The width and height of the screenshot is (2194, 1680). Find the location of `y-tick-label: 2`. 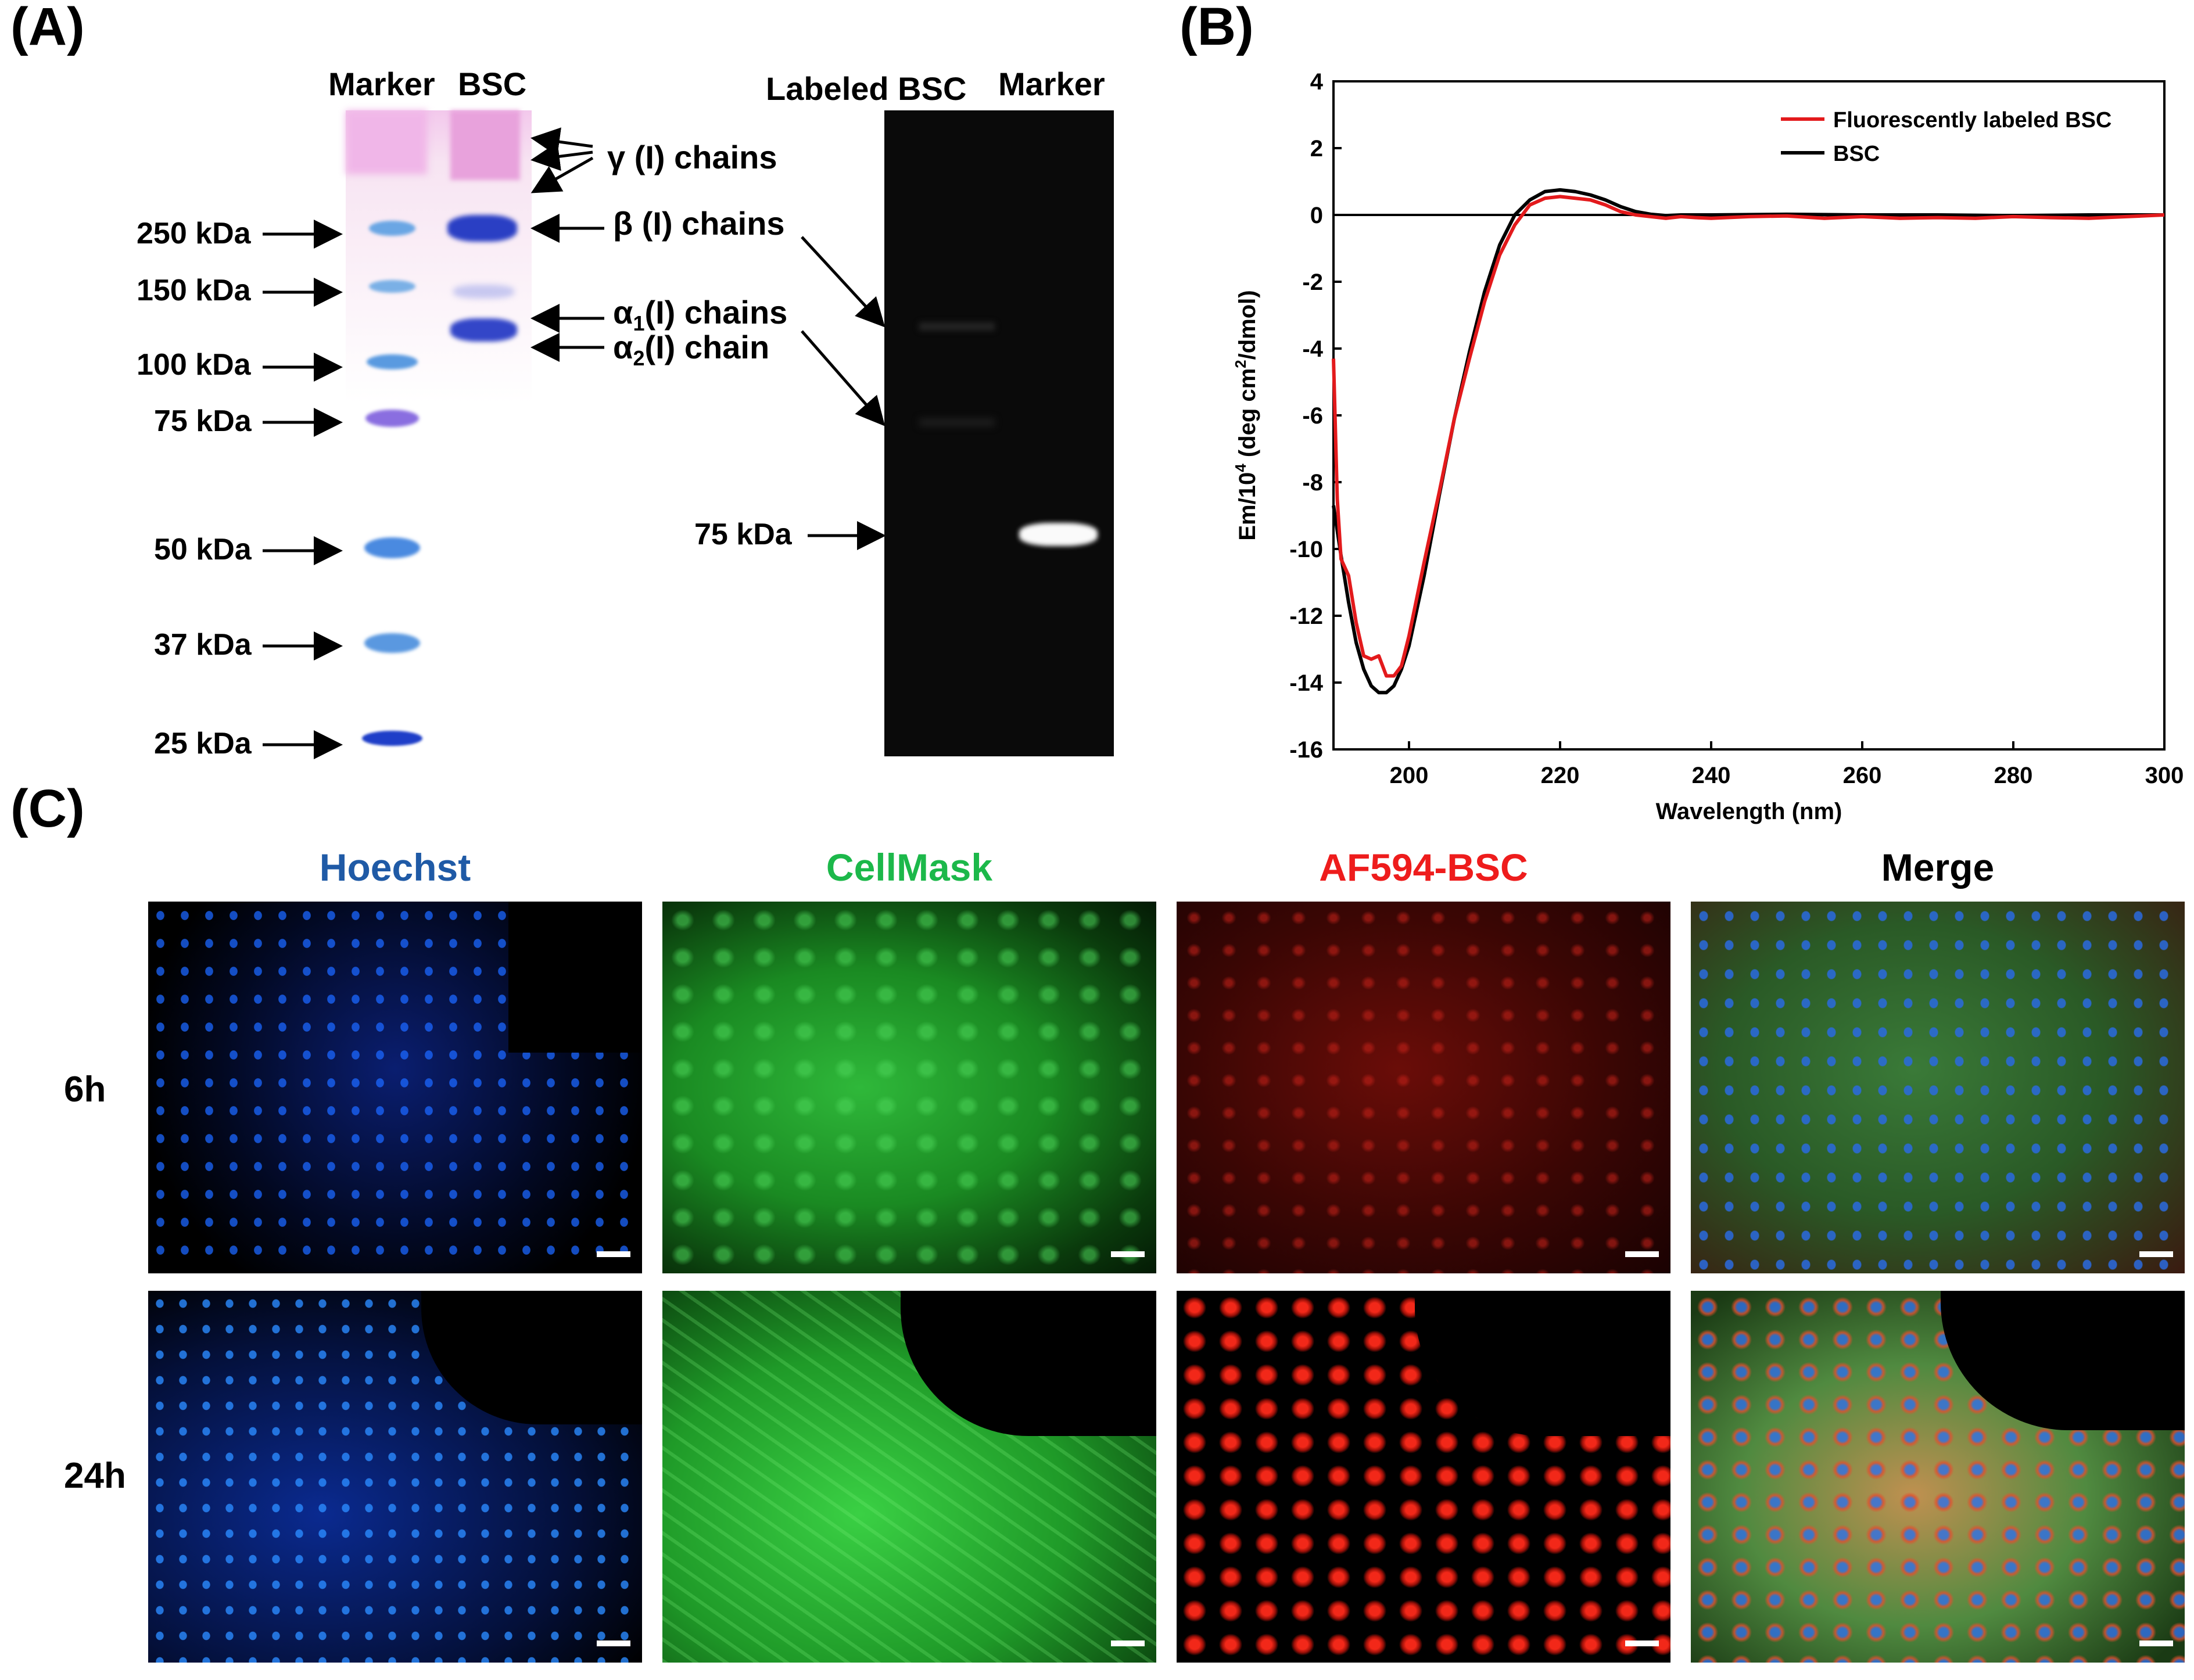

y-tick-label: 2 is located at coordinates (1316, 149).